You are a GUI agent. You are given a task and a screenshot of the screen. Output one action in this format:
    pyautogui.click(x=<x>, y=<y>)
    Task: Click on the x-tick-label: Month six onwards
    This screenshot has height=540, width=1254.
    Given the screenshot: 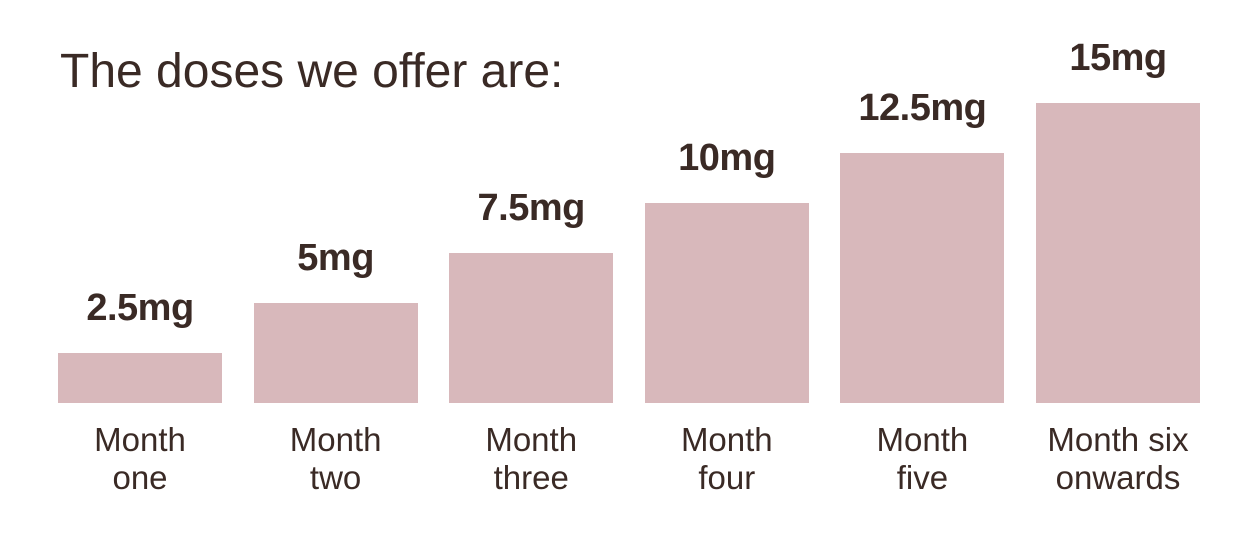 What is the action you would take?
    pyautogui.click(x=1118, y=458)
    